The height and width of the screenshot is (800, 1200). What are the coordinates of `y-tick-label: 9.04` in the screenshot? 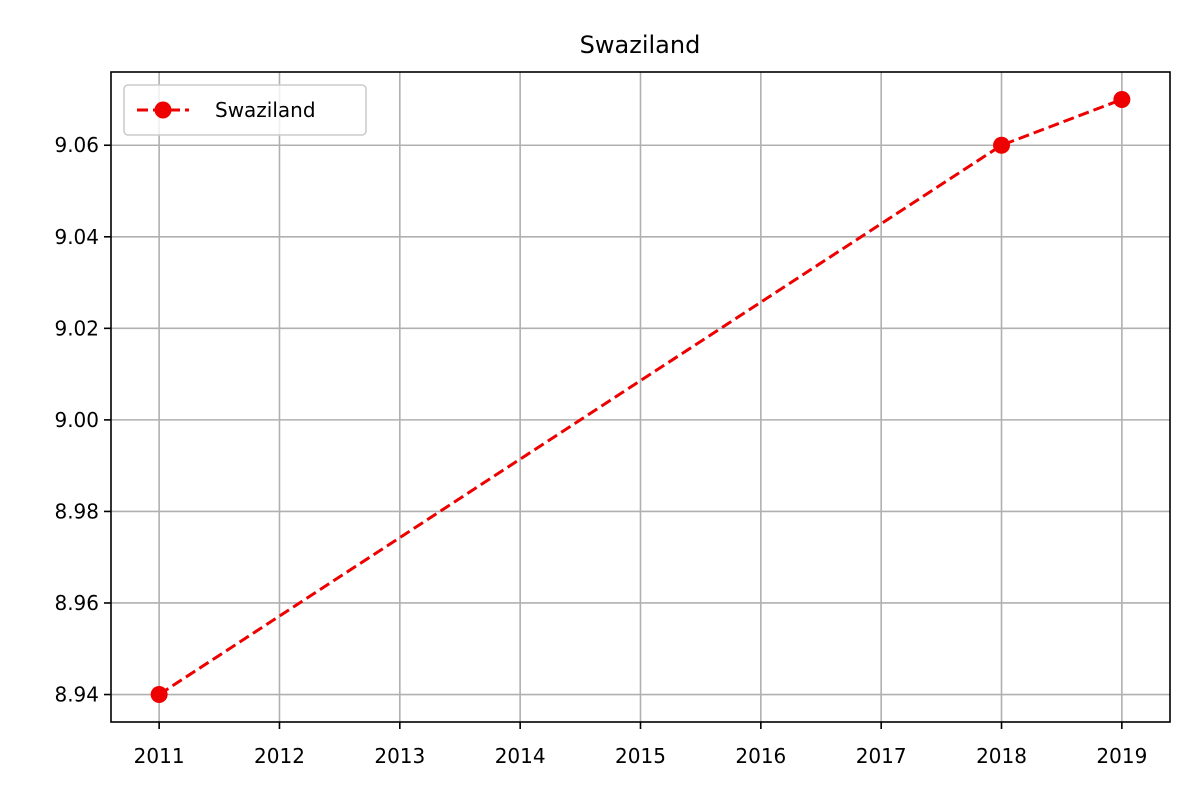 It's located at (76, 237).